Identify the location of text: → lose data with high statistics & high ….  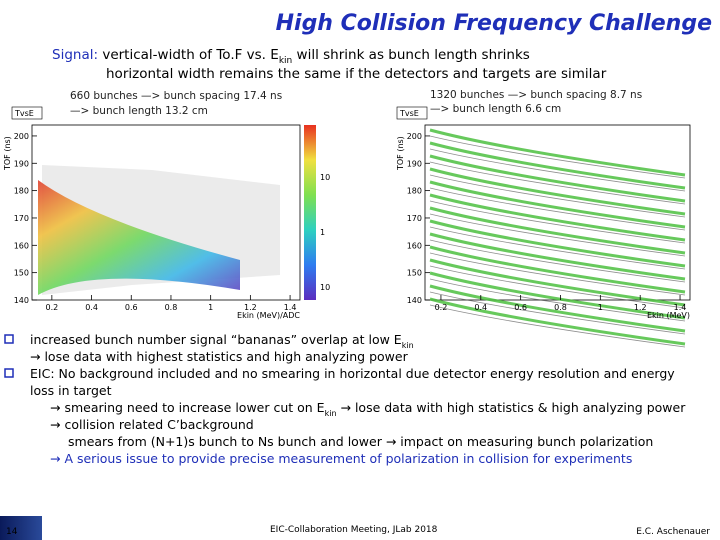
(512, 407).